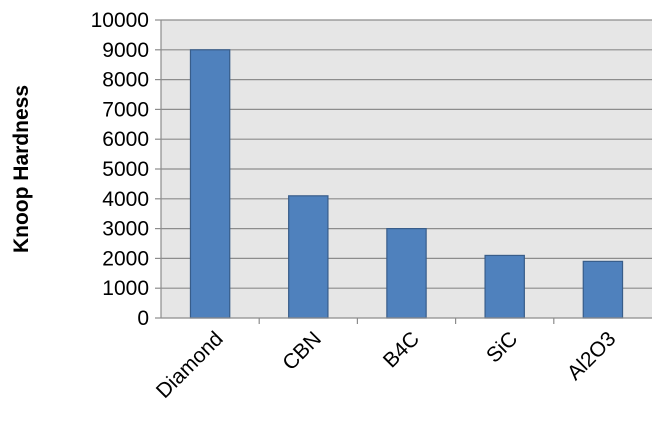 Image resolution: width=652 pixels, height=425 pixels. I want to click on y-tick-label: 10000, so click(120, 20).